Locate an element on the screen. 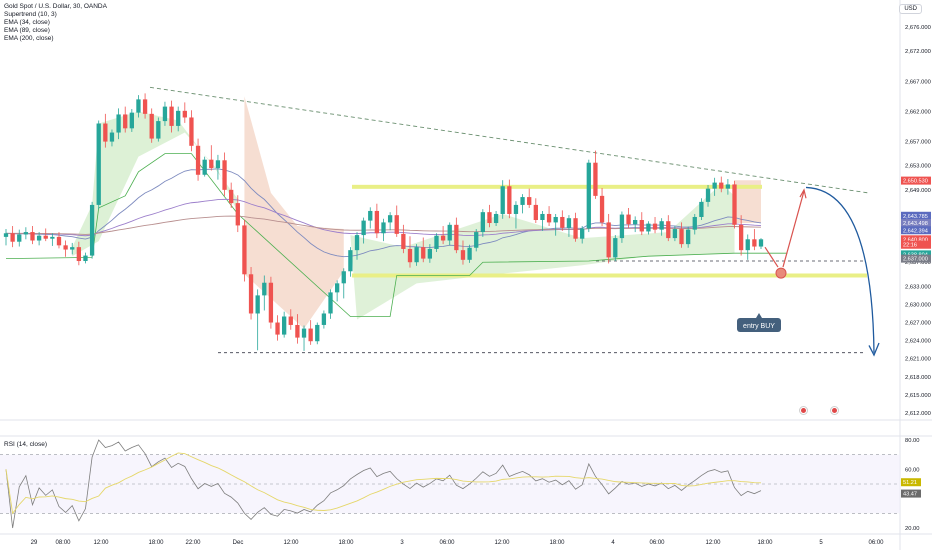  rsi-ma-line is located at coordinates (383, 483).